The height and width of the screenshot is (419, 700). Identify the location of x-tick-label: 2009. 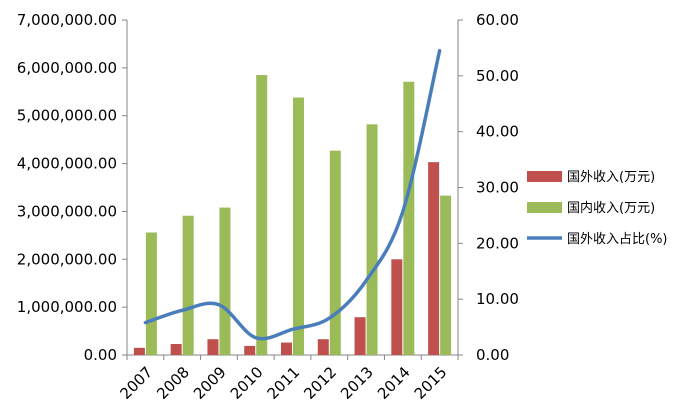
(210, 383).